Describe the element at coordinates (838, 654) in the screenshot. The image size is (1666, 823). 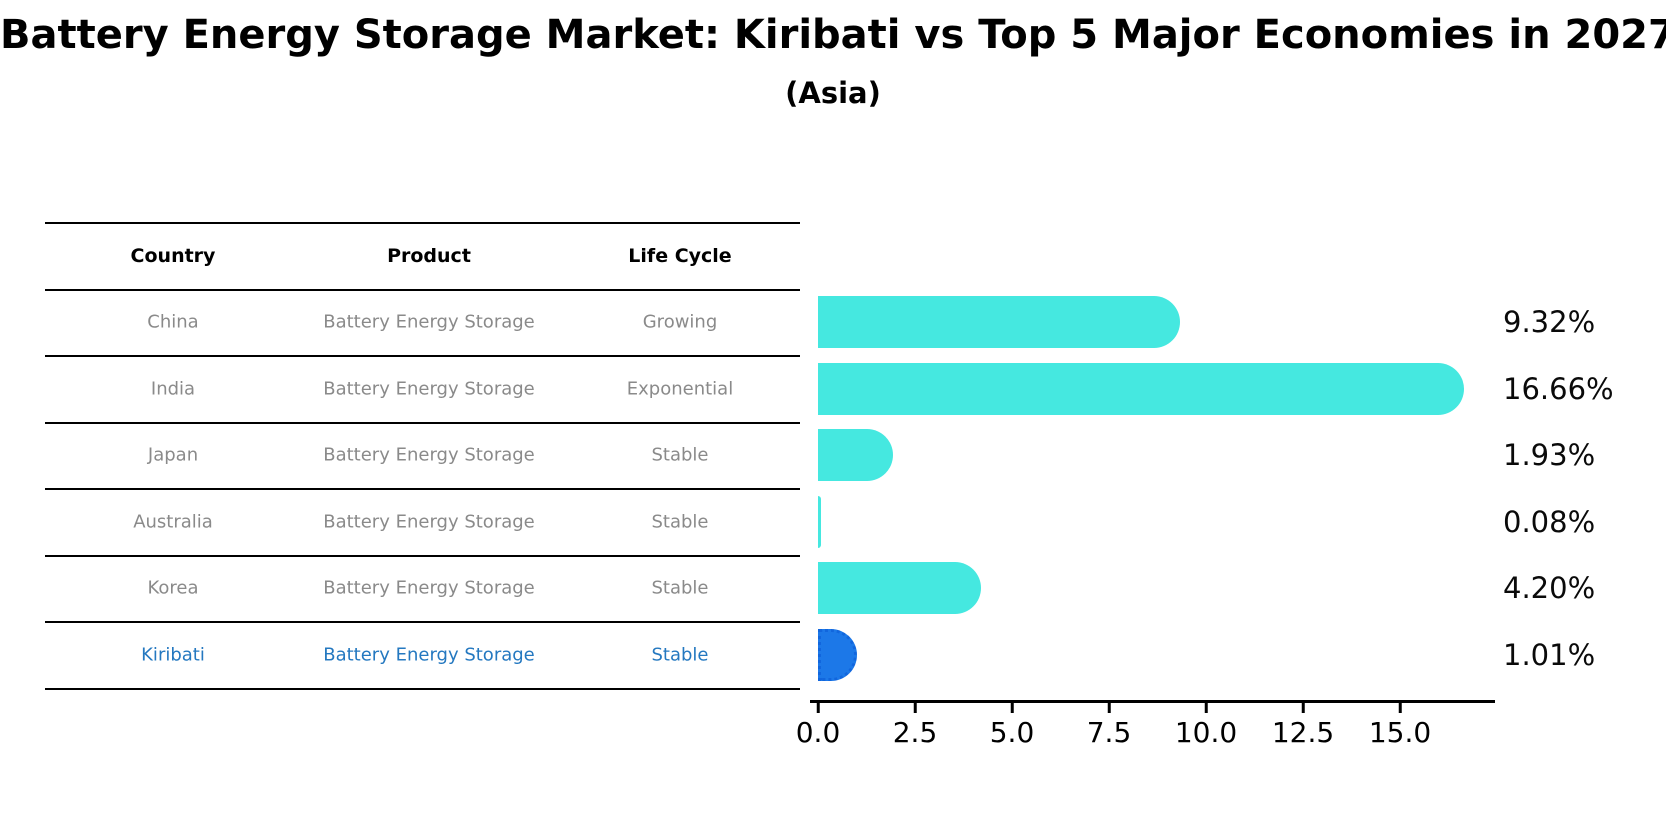
I see `highlight-bar` at that location.